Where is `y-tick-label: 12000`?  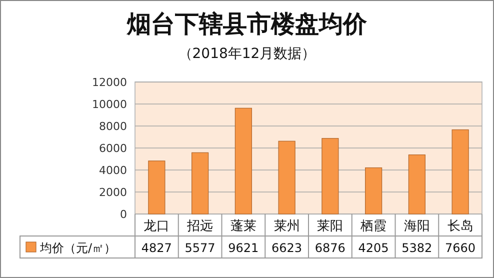
y-tick-label: 12000 is located at coordinates (109, 82).